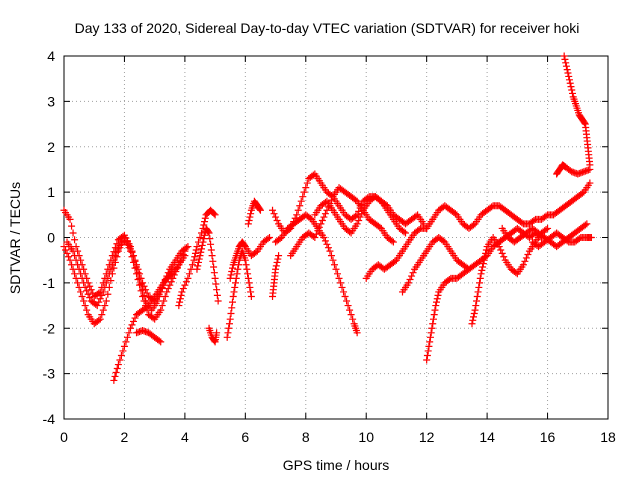  What do you see at coordinates (276, 276) in the screenshot?
I see `series-sat-l` at bounding box center [276, 276].